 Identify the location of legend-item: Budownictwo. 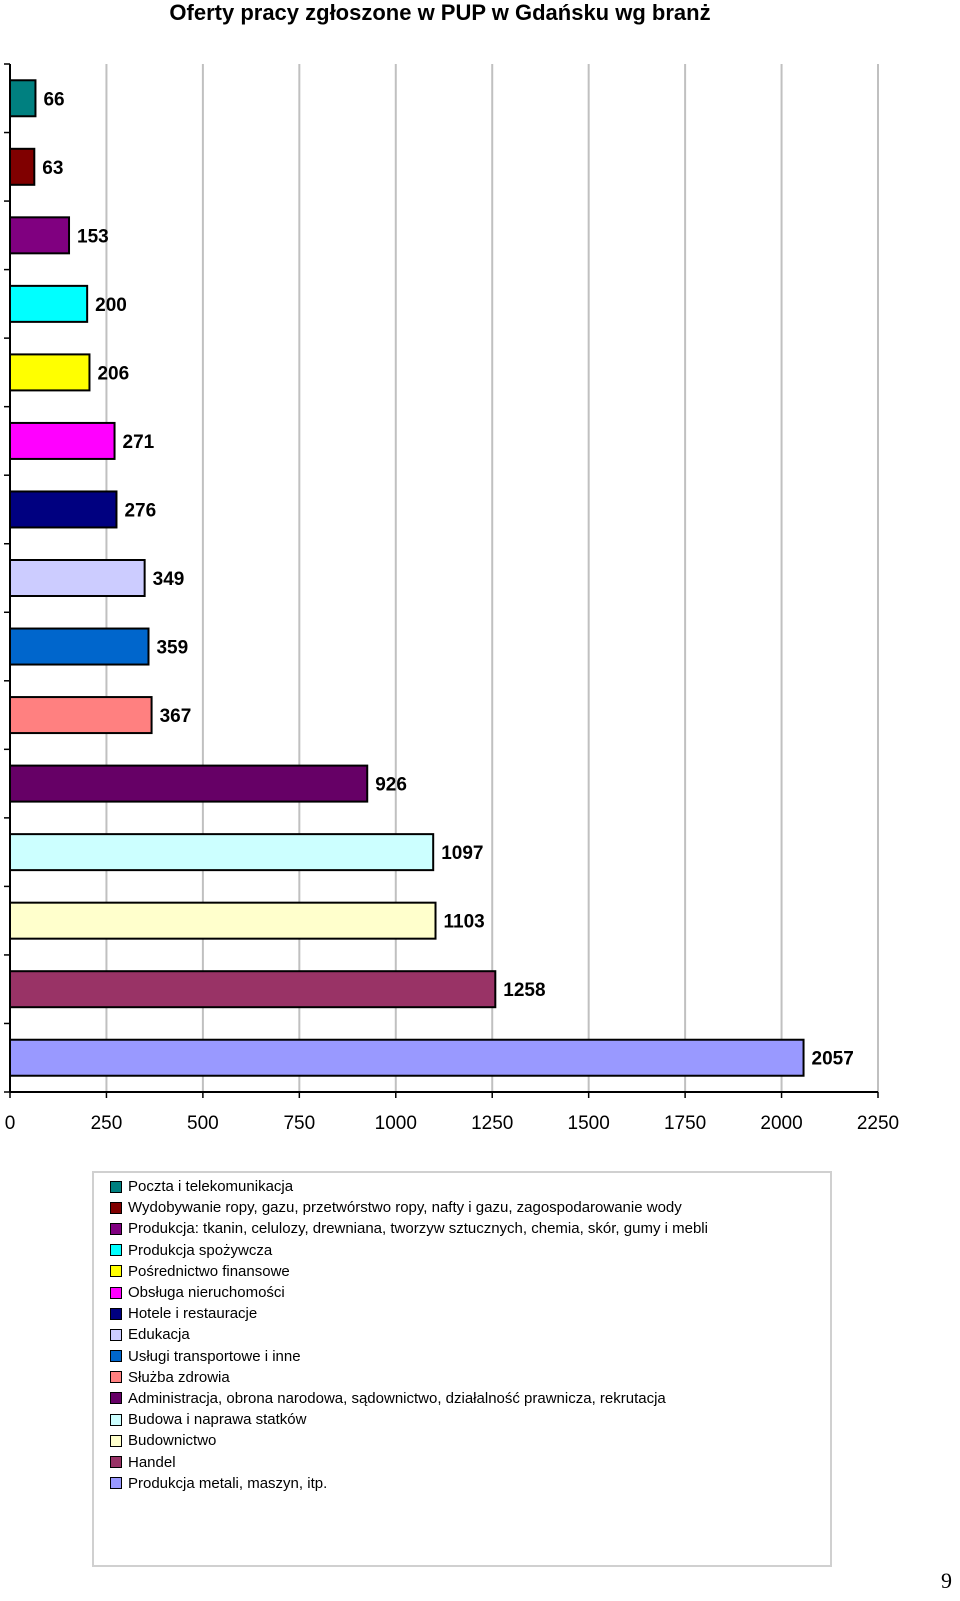
(470, 1440).